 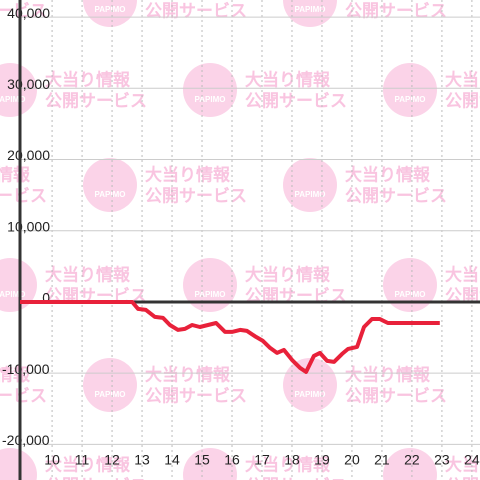 I want to click on plot, so click(x=230, y=337).